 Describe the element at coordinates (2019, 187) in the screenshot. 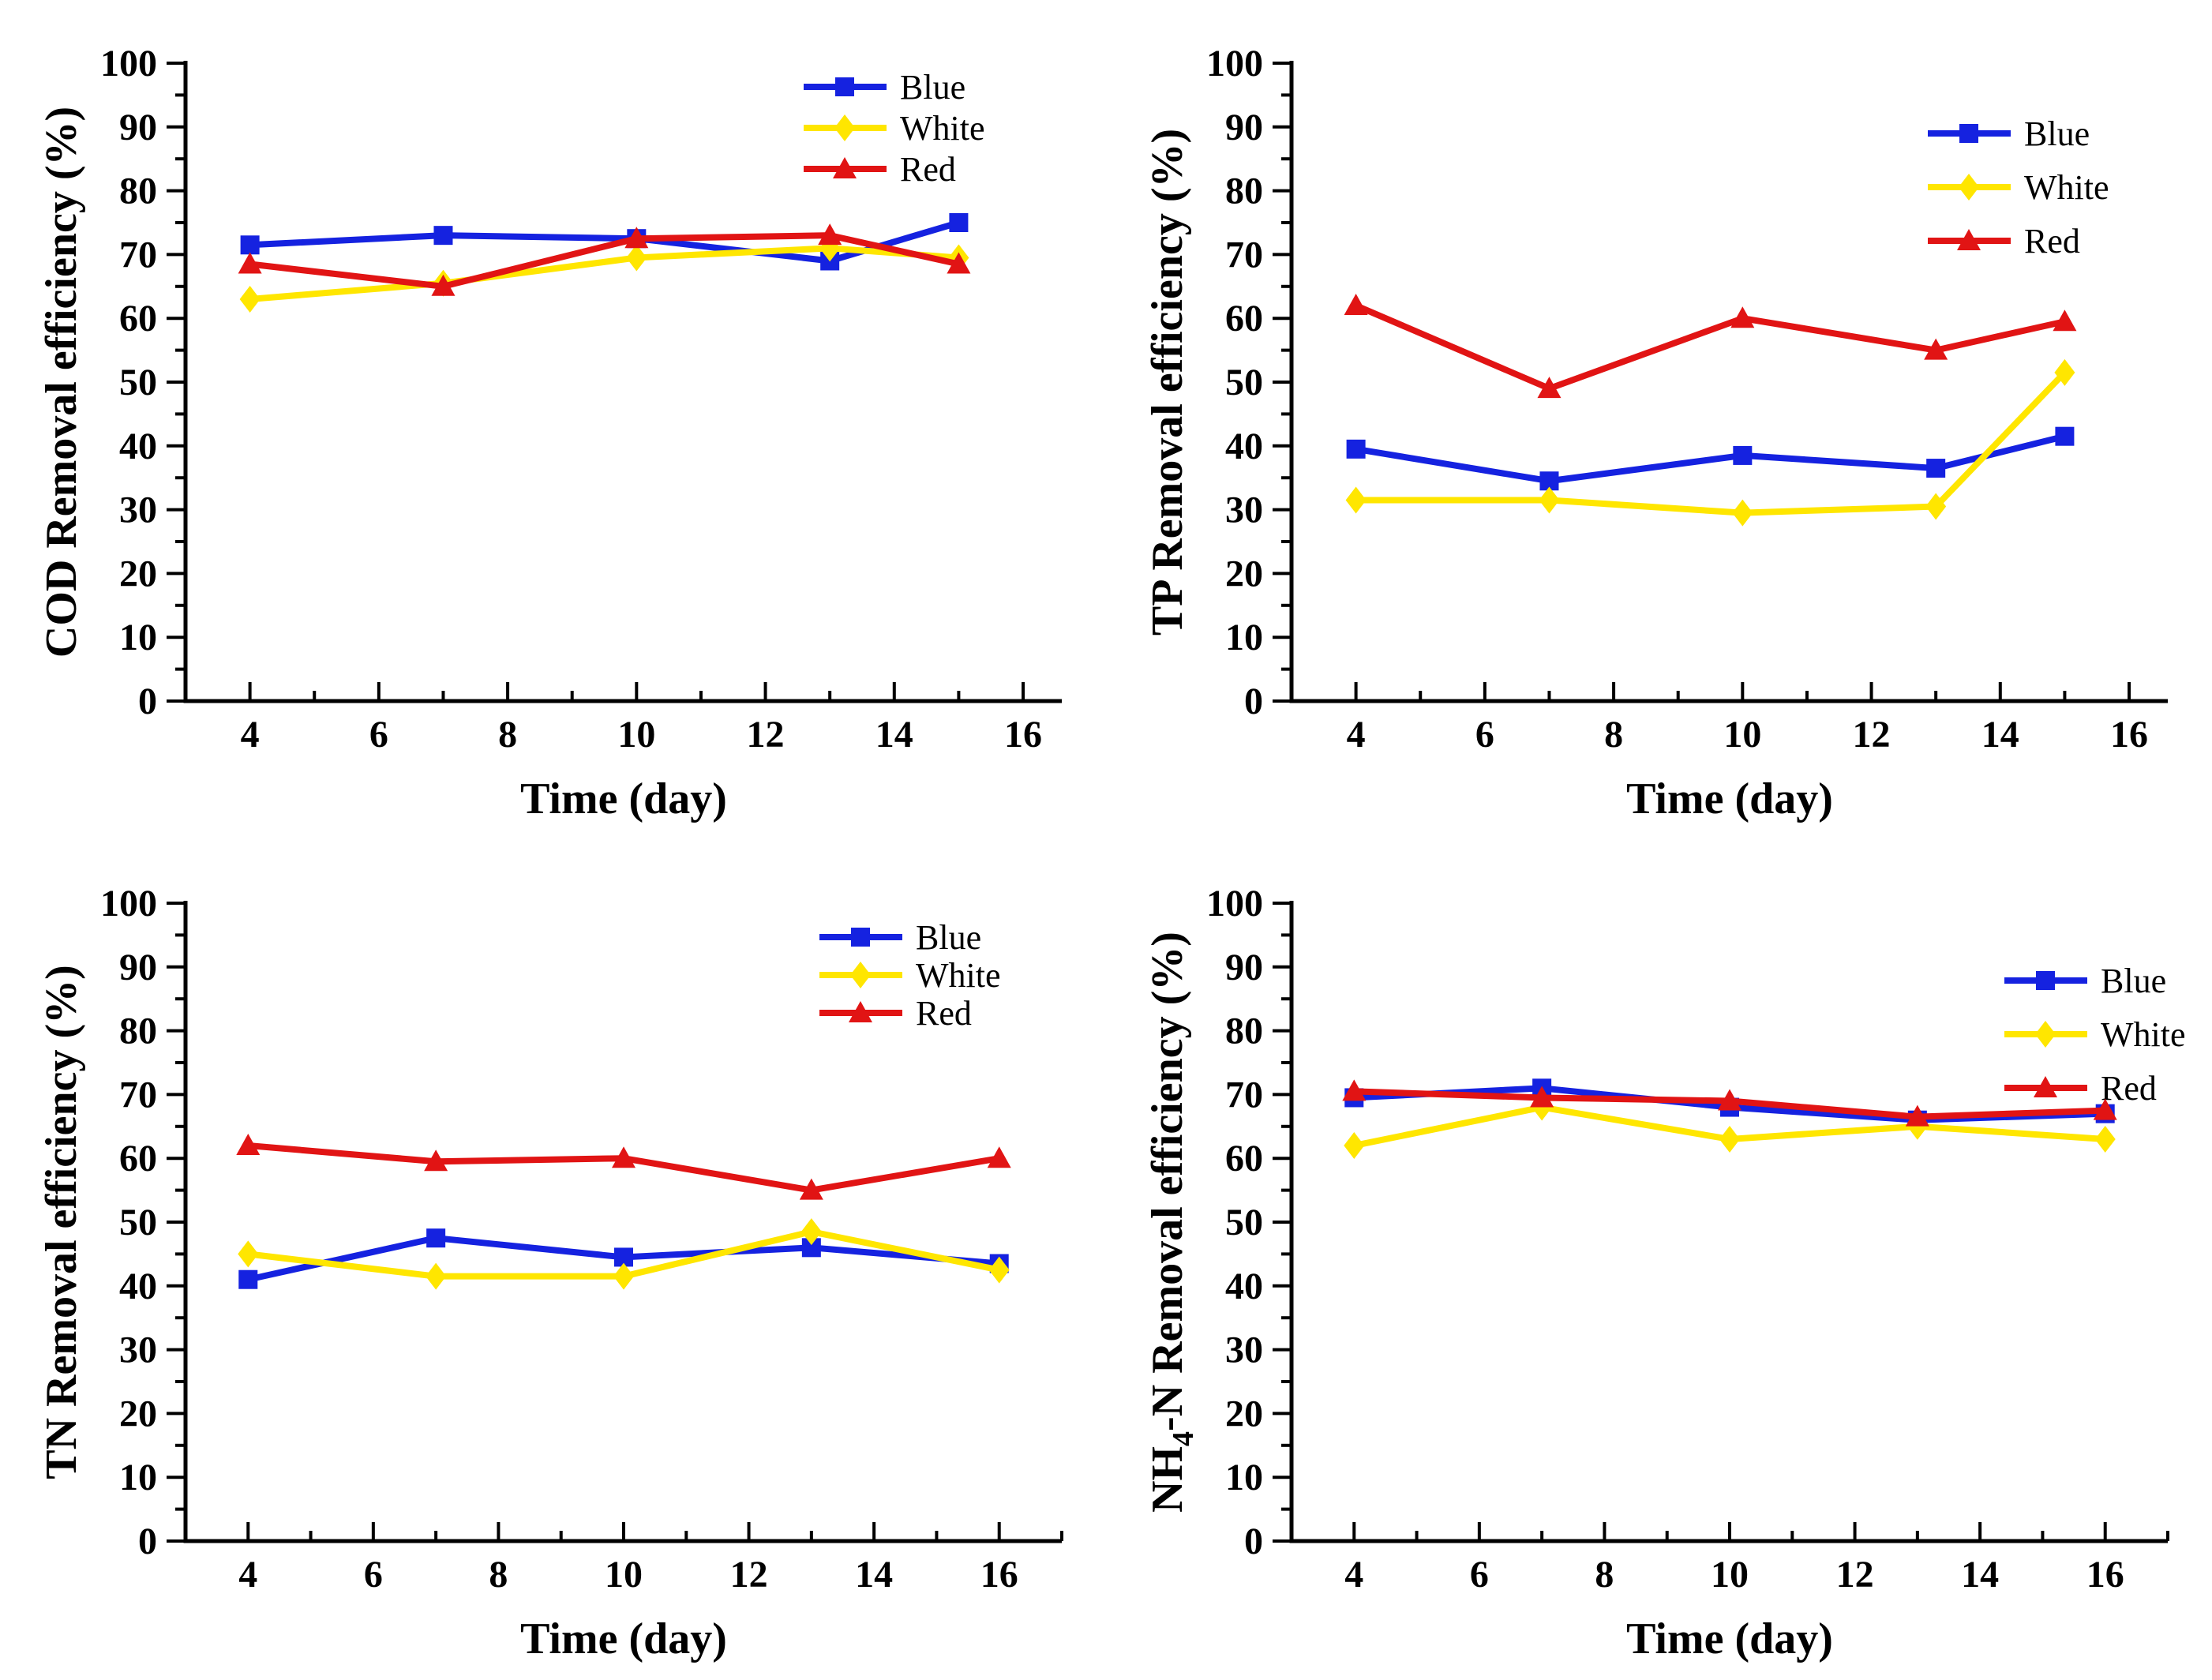

I see `legend: Blue White Red` at that location.